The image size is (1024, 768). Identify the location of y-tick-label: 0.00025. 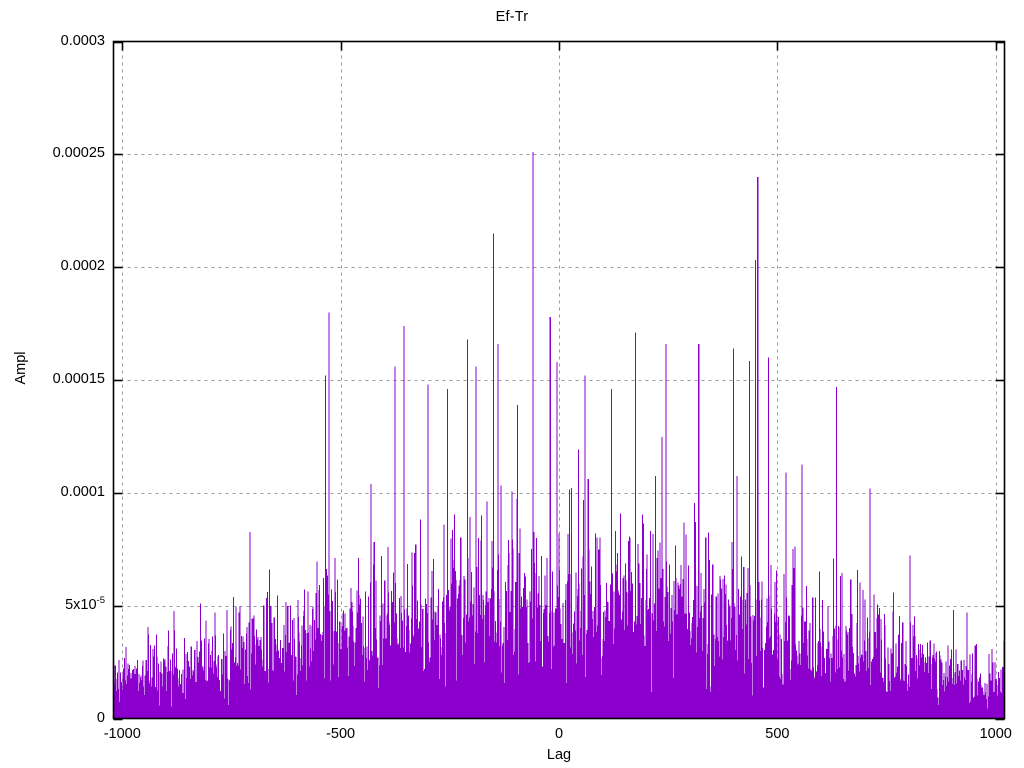
(78, 153).